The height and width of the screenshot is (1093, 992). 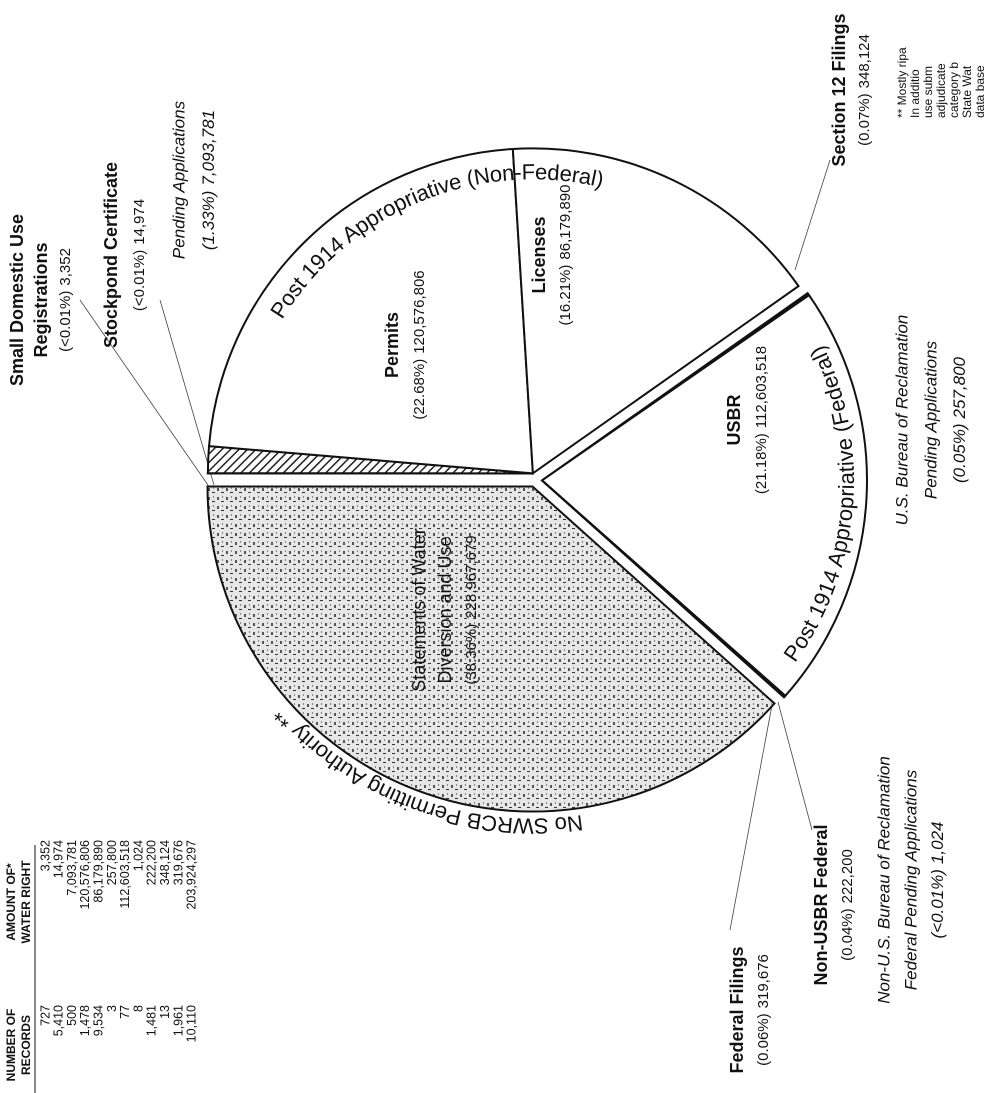 What do you see at coordinates (178, 862) in the screenshot?
I see `table-cell: 319,676` at bounding box center [178, 862].